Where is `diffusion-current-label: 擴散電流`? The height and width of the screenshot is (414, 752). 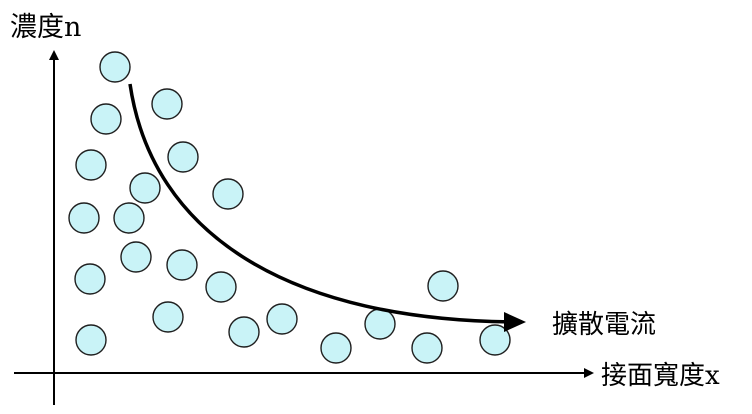 diffusion-current-label: 擴散電流 is located at coordinates (604, 325).